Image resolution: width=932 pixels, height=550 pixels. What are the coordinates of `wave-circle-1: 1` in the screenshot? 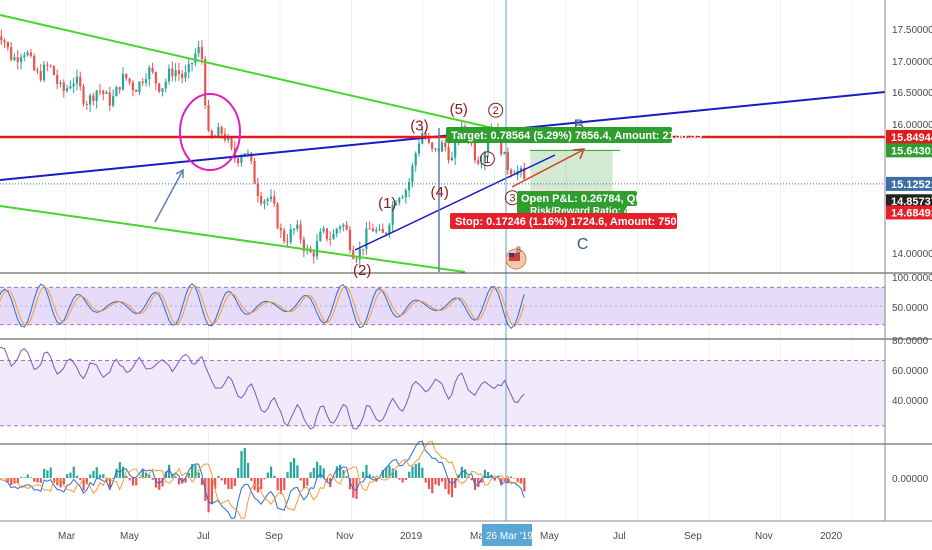 It's located at (487, 159).